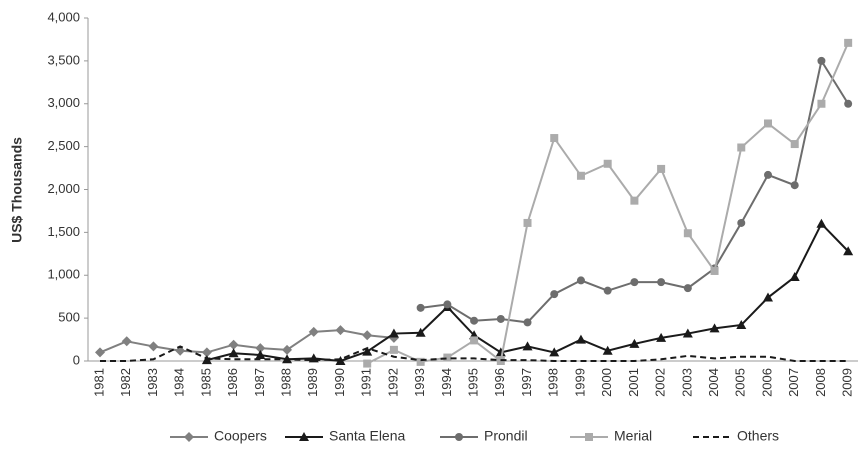  Describe the element at coordinates (473, 382) in the screenshot. I see `x-tick-label: 1995` at that location.